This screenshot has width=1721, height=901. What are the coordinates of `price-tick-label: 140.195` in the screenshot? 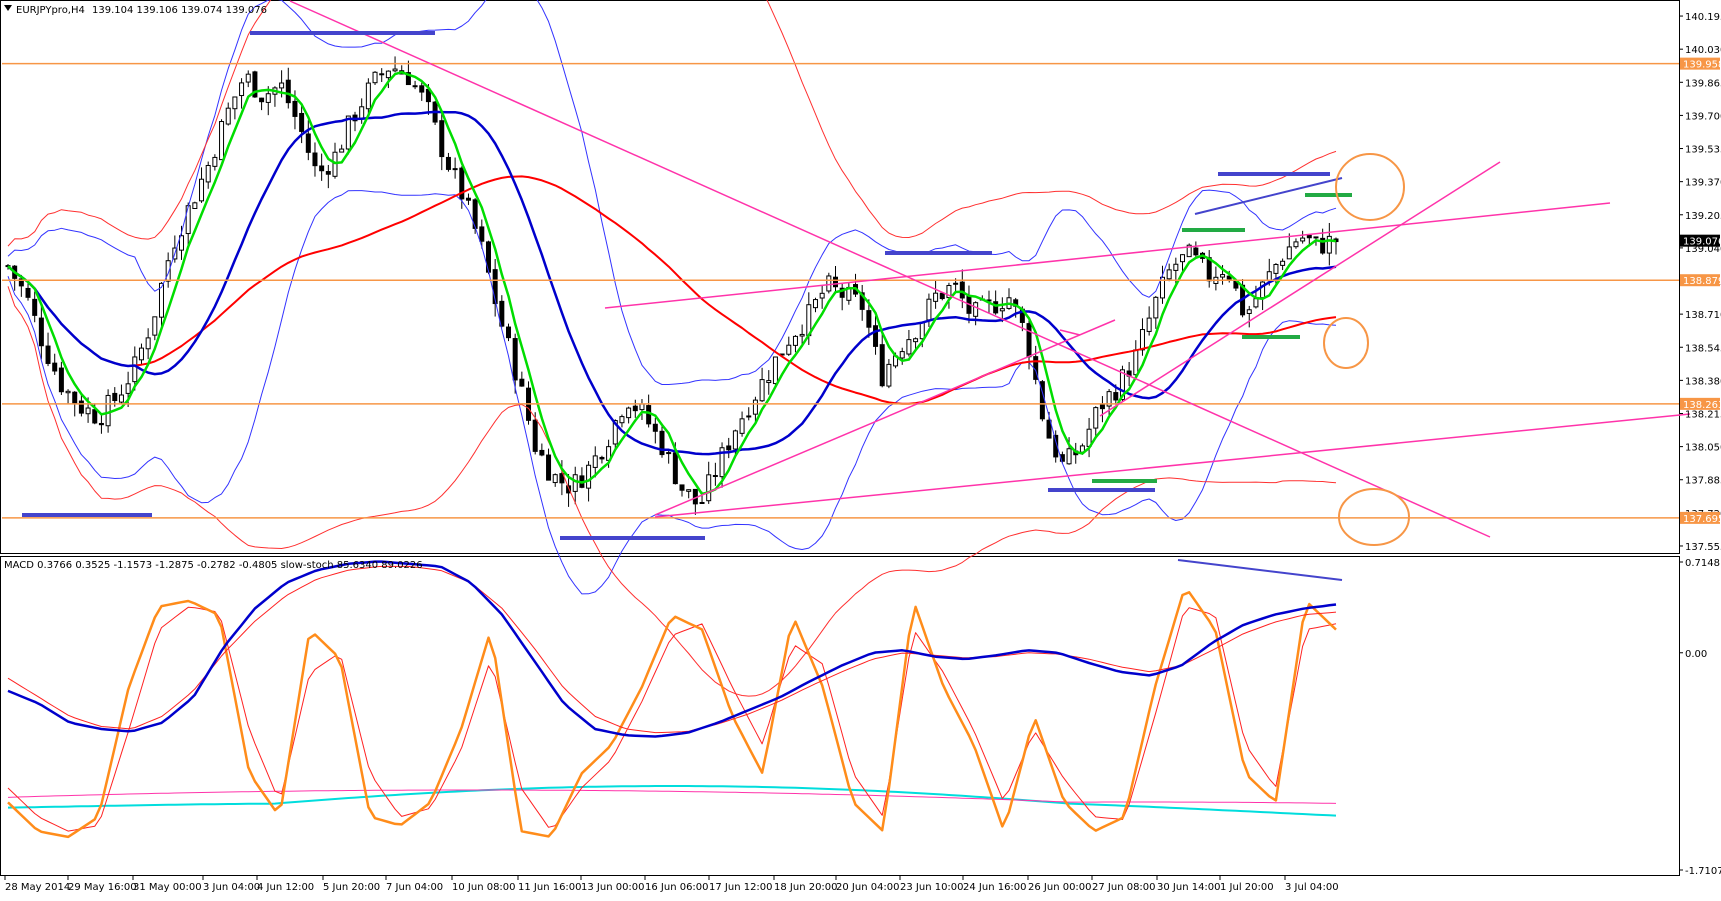 It's located at (1703, 17).